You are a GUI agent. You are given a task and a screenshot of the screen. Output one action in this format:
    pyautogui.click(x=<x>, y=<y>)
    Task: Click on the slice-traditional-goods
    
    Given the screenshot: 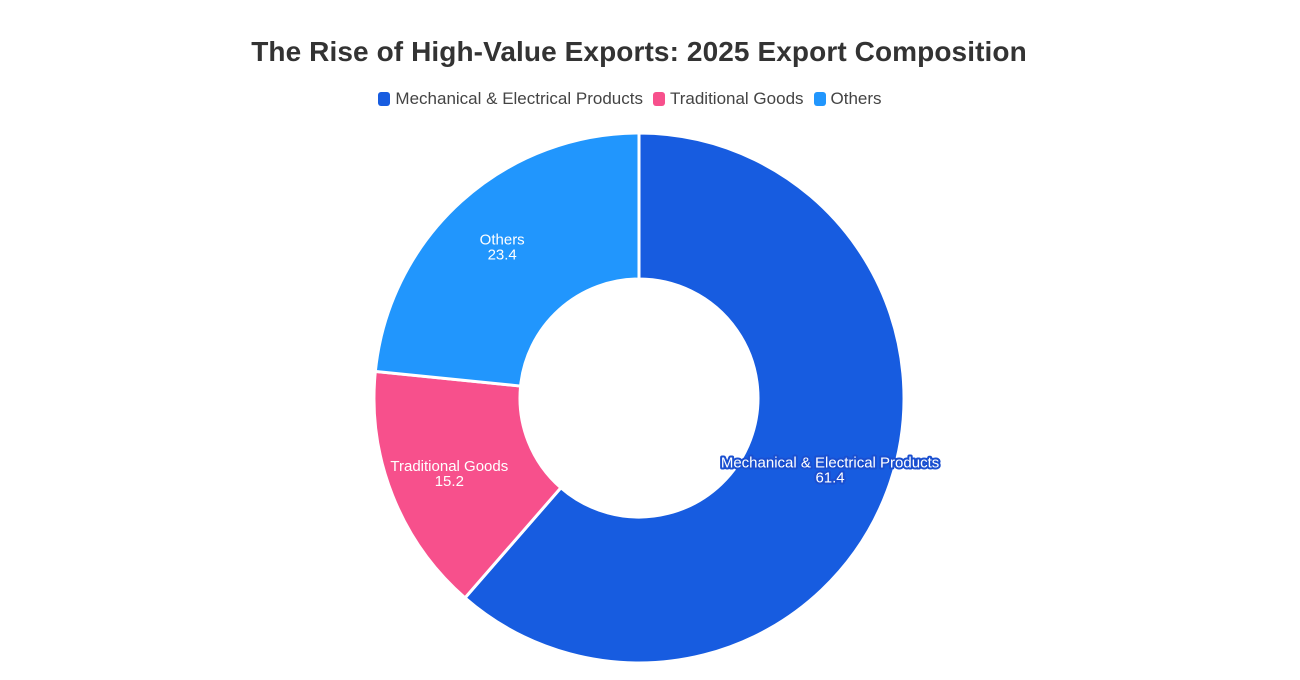 What is the action you would take?
    pyautogui.click(x=467, y=484)
    